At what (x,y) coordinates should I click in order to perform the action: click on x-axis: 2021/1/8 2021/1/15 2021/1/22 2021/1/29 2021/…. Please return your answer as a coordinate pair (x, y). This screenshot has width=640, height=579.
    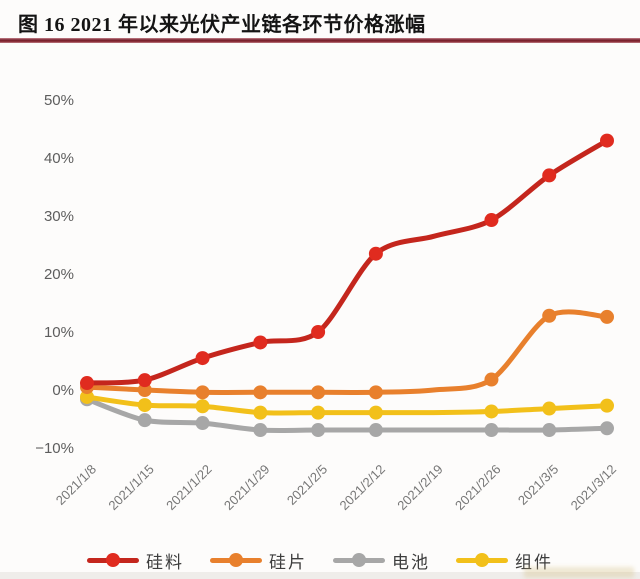
    Looking at the image, I should click on (336, 488).